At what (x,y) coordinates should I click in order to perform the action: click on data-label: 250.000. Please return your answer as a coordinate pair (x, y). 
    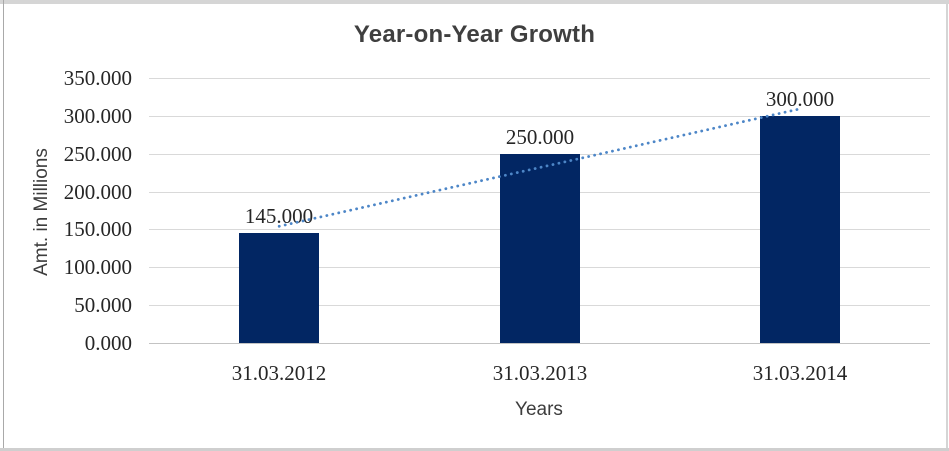
    Looking at the image, I should click on (540, 137).